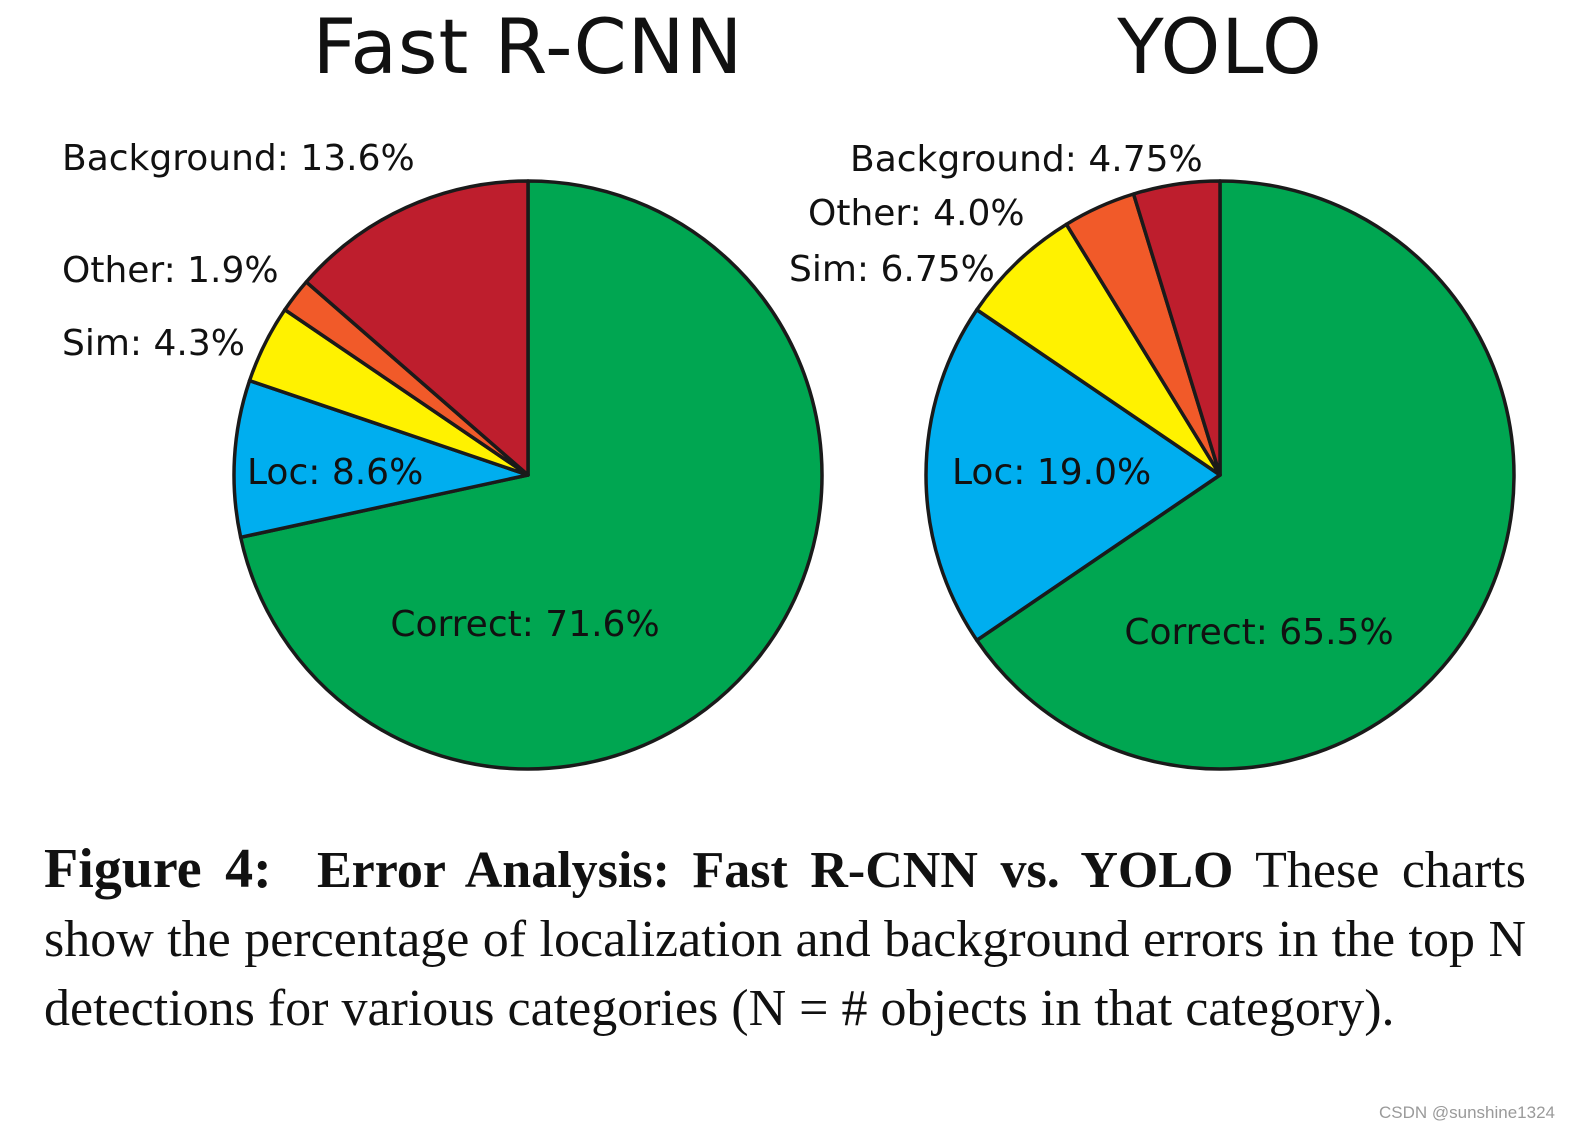 The width and height of the screenshot is (1569, 1129). I want to click on slice-label-correct: Correct: 71.6%, so click(524, 624).